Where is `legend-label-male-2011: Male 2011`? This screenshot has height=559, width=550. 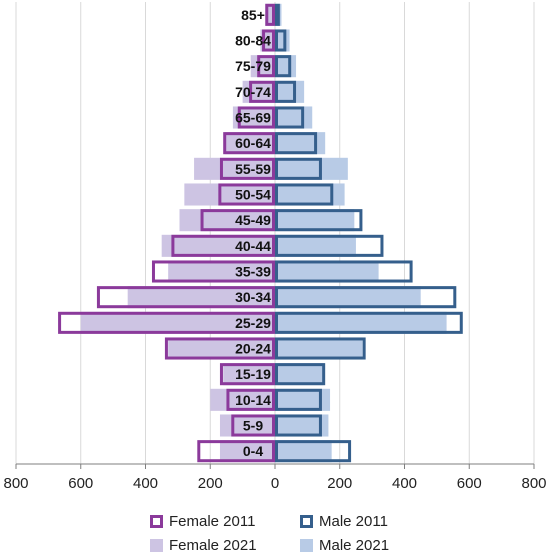
legend-label-male-2011: Male 2011 is located at coordinates (353, 521).